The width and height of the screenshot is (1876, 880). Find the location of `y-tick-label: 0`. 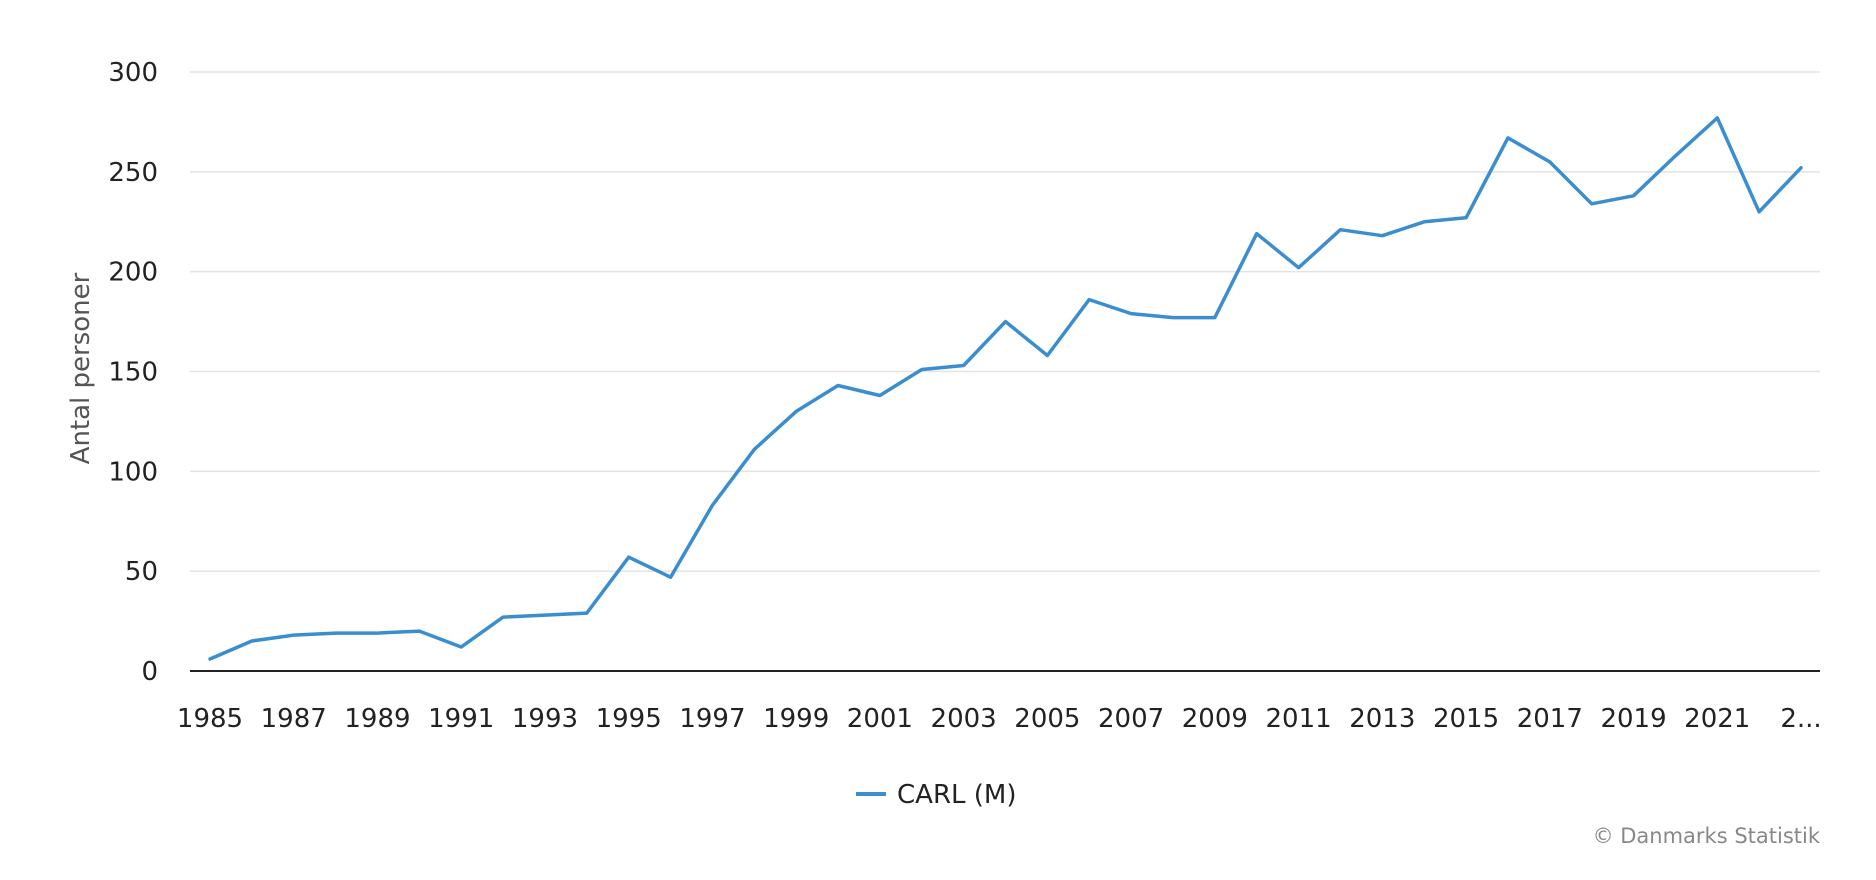

y-tick-label: 0 is located at coordinates (149, 672).